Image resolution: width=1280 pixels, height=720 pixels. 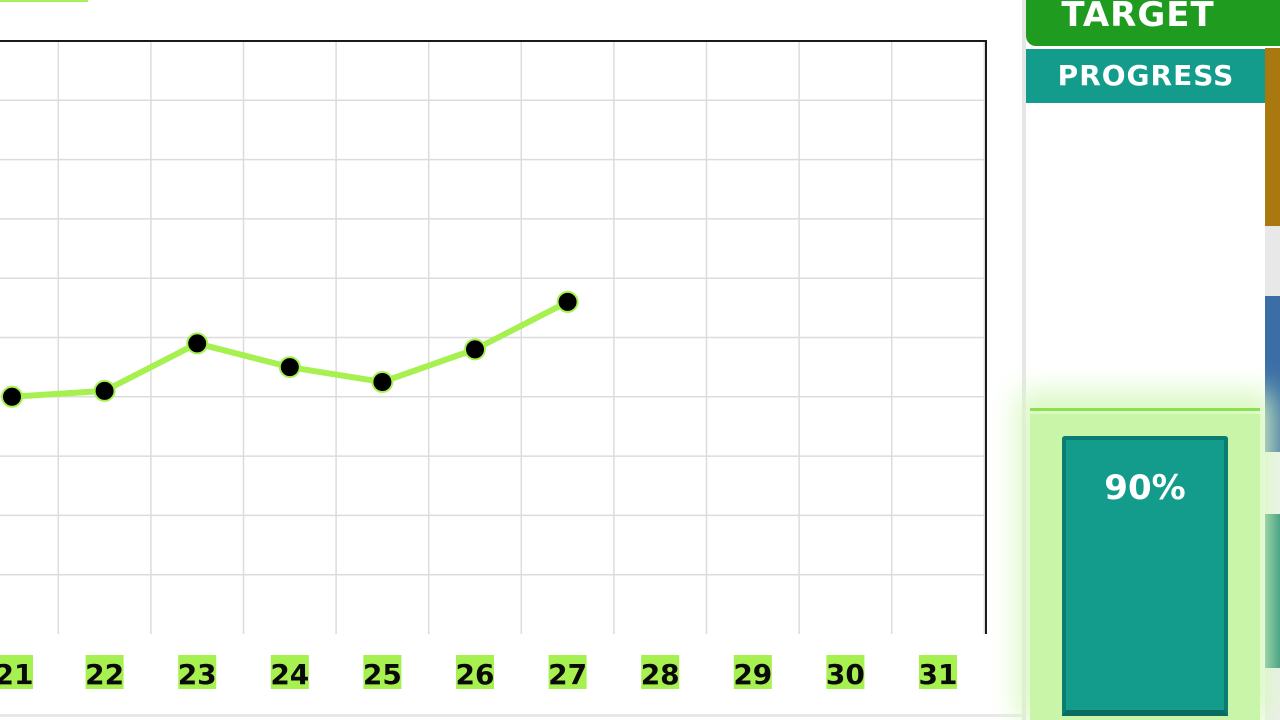 I want to click on x-tick: 28, so click(x=660, y=673).